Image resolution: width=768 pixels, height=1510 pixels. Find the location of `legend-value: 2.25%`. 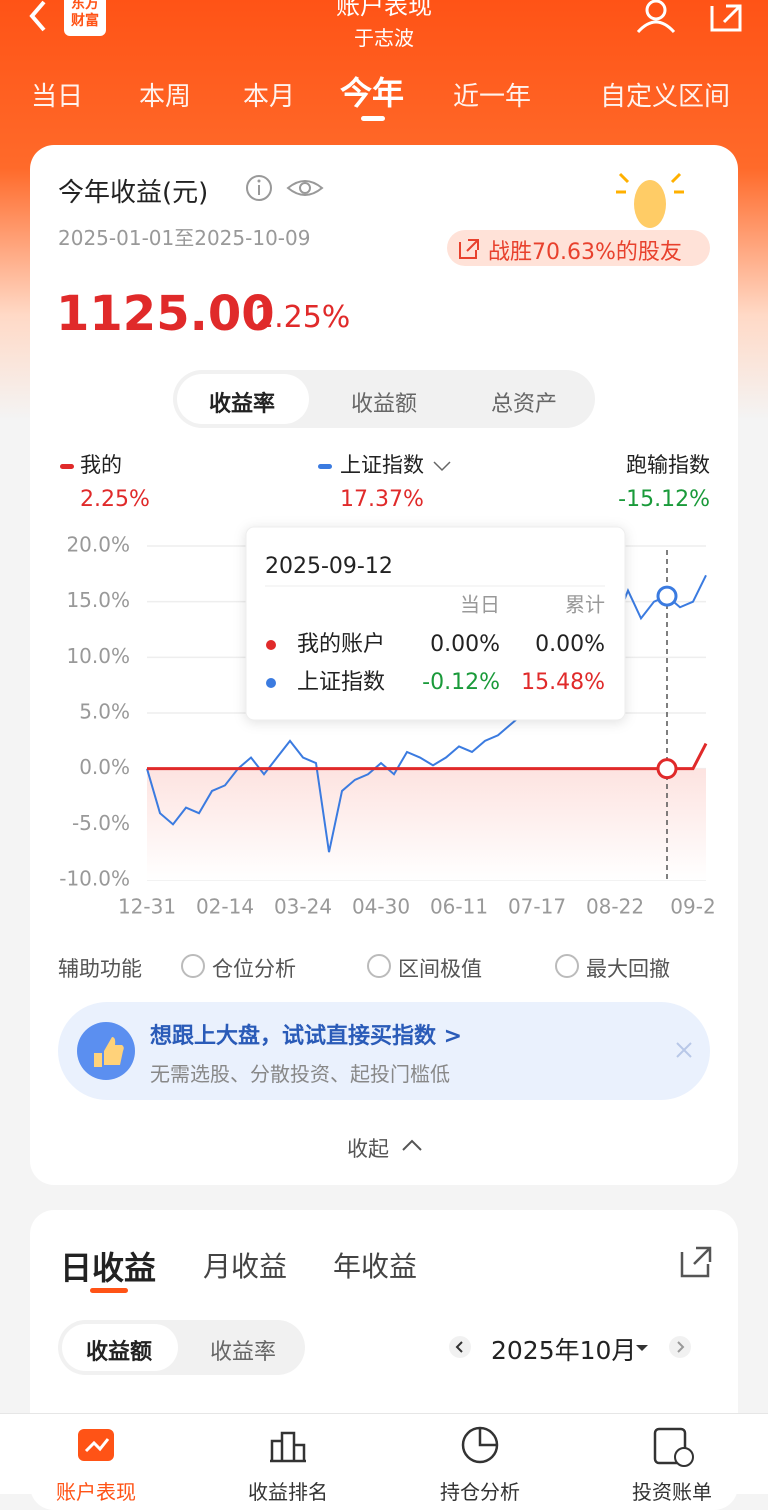

legend-value: 2.25% is located at coordinates (115, 499).